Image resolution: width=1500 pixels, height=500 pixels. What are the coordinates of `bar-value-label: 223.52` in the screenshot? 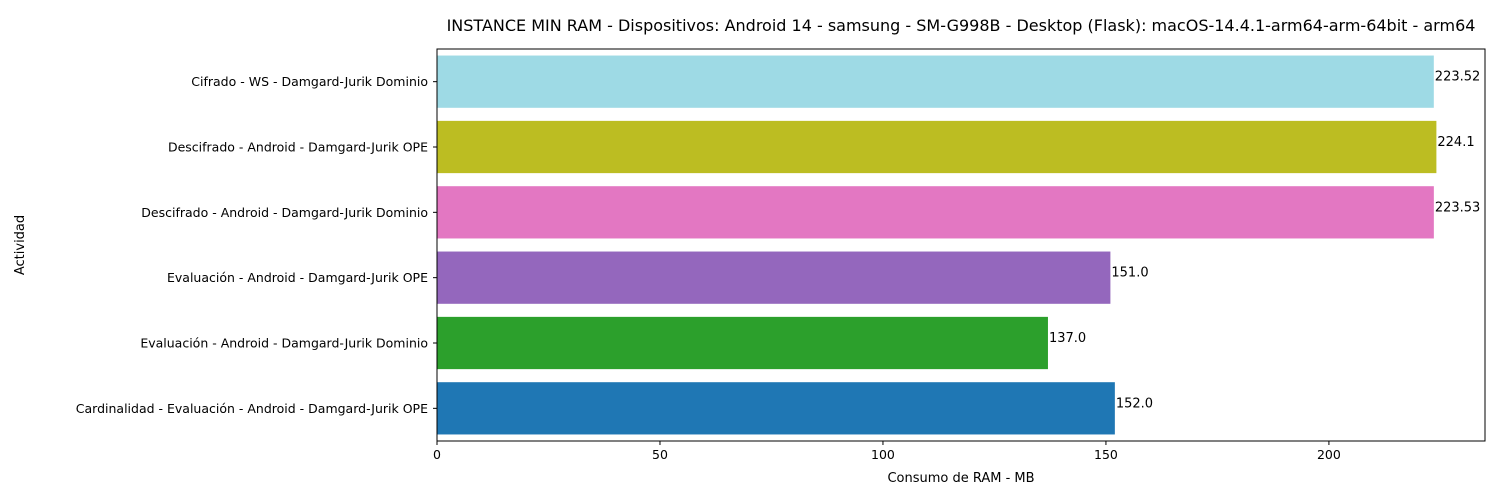 It's located at (1458, 77).